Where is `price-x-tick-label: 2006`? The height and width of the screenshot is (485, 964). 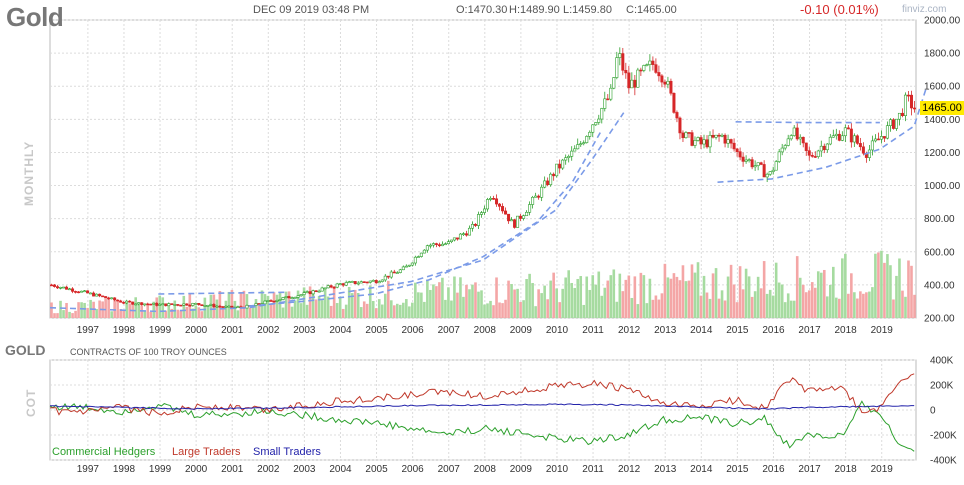
price-x-tick-label: 2006 is located at coordinates (413, 330).